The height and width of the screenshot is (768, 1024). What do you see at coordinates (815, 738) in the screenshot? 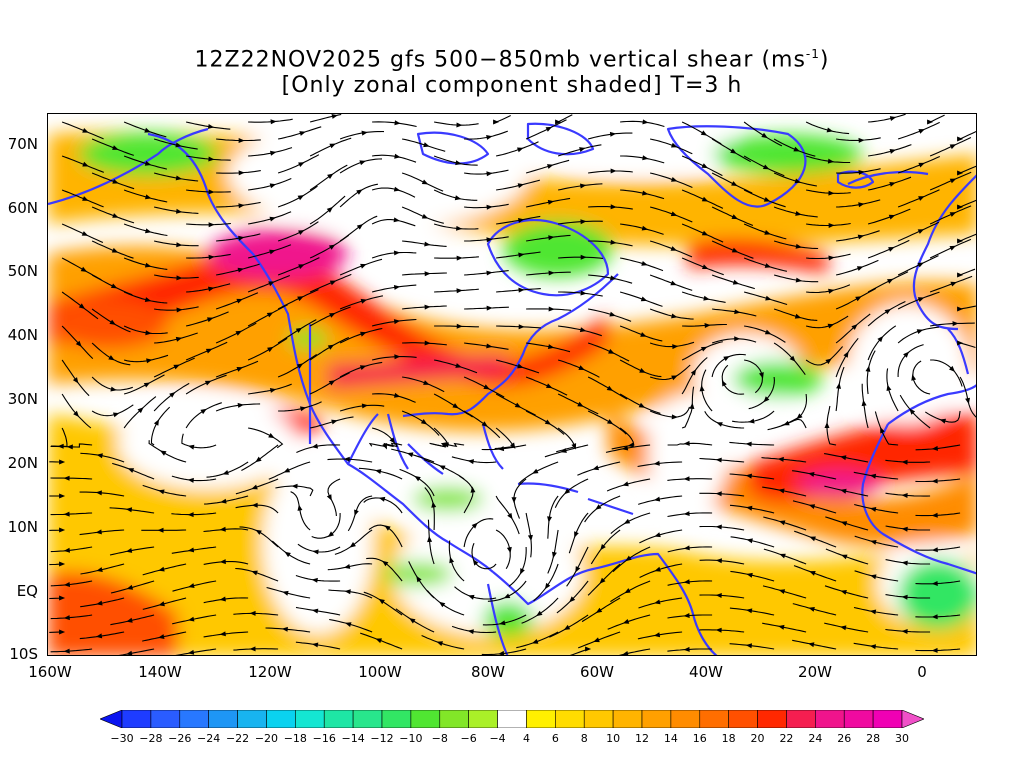
I see `colorbar-tick-label: 24` at bounding box center [815, 738].